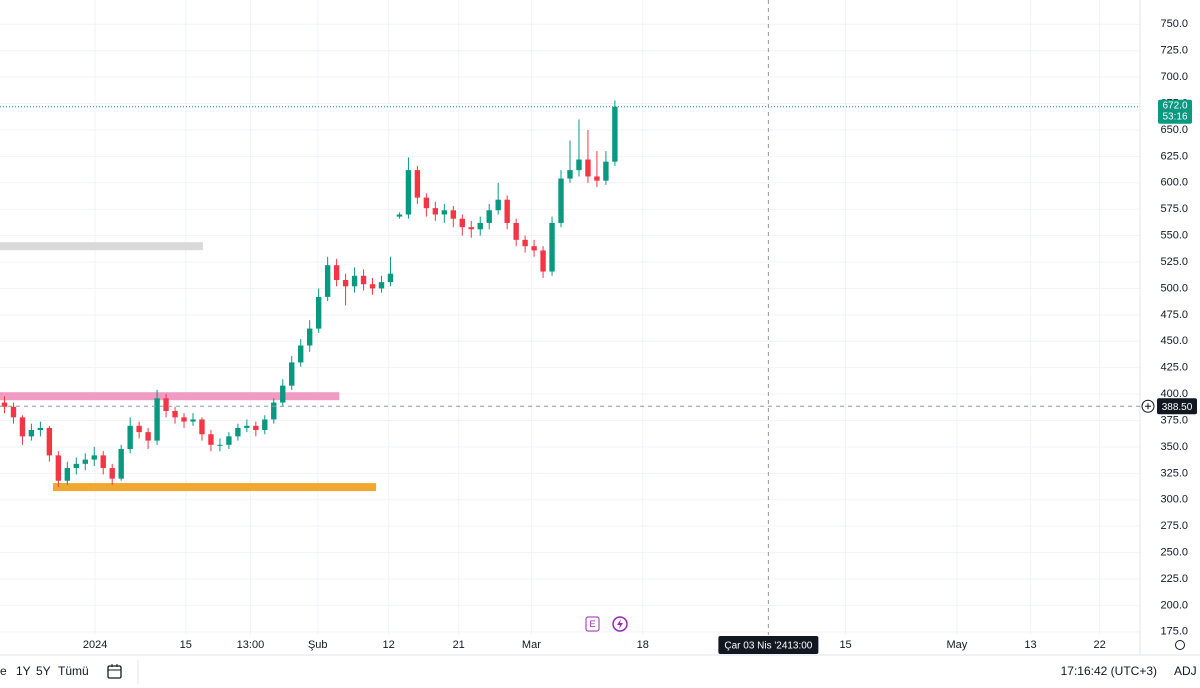 This screenshot has width=1200, height=688. What do you see at coordinates (1174, 51) in the screenshot?
I see `y-tick-label: 725.0` at bounding box center [1174, 51].